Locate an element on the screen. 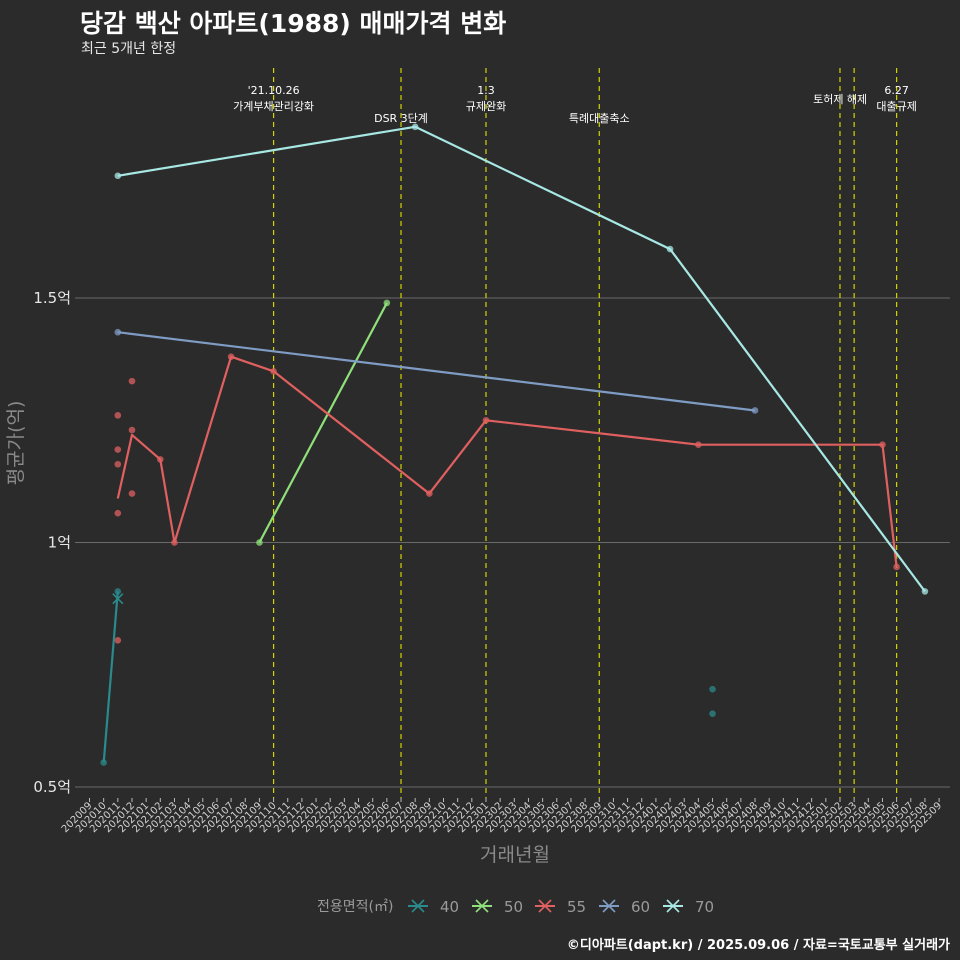  event-label-0-0: '21.10.26 is located at coordinates (274, 90).